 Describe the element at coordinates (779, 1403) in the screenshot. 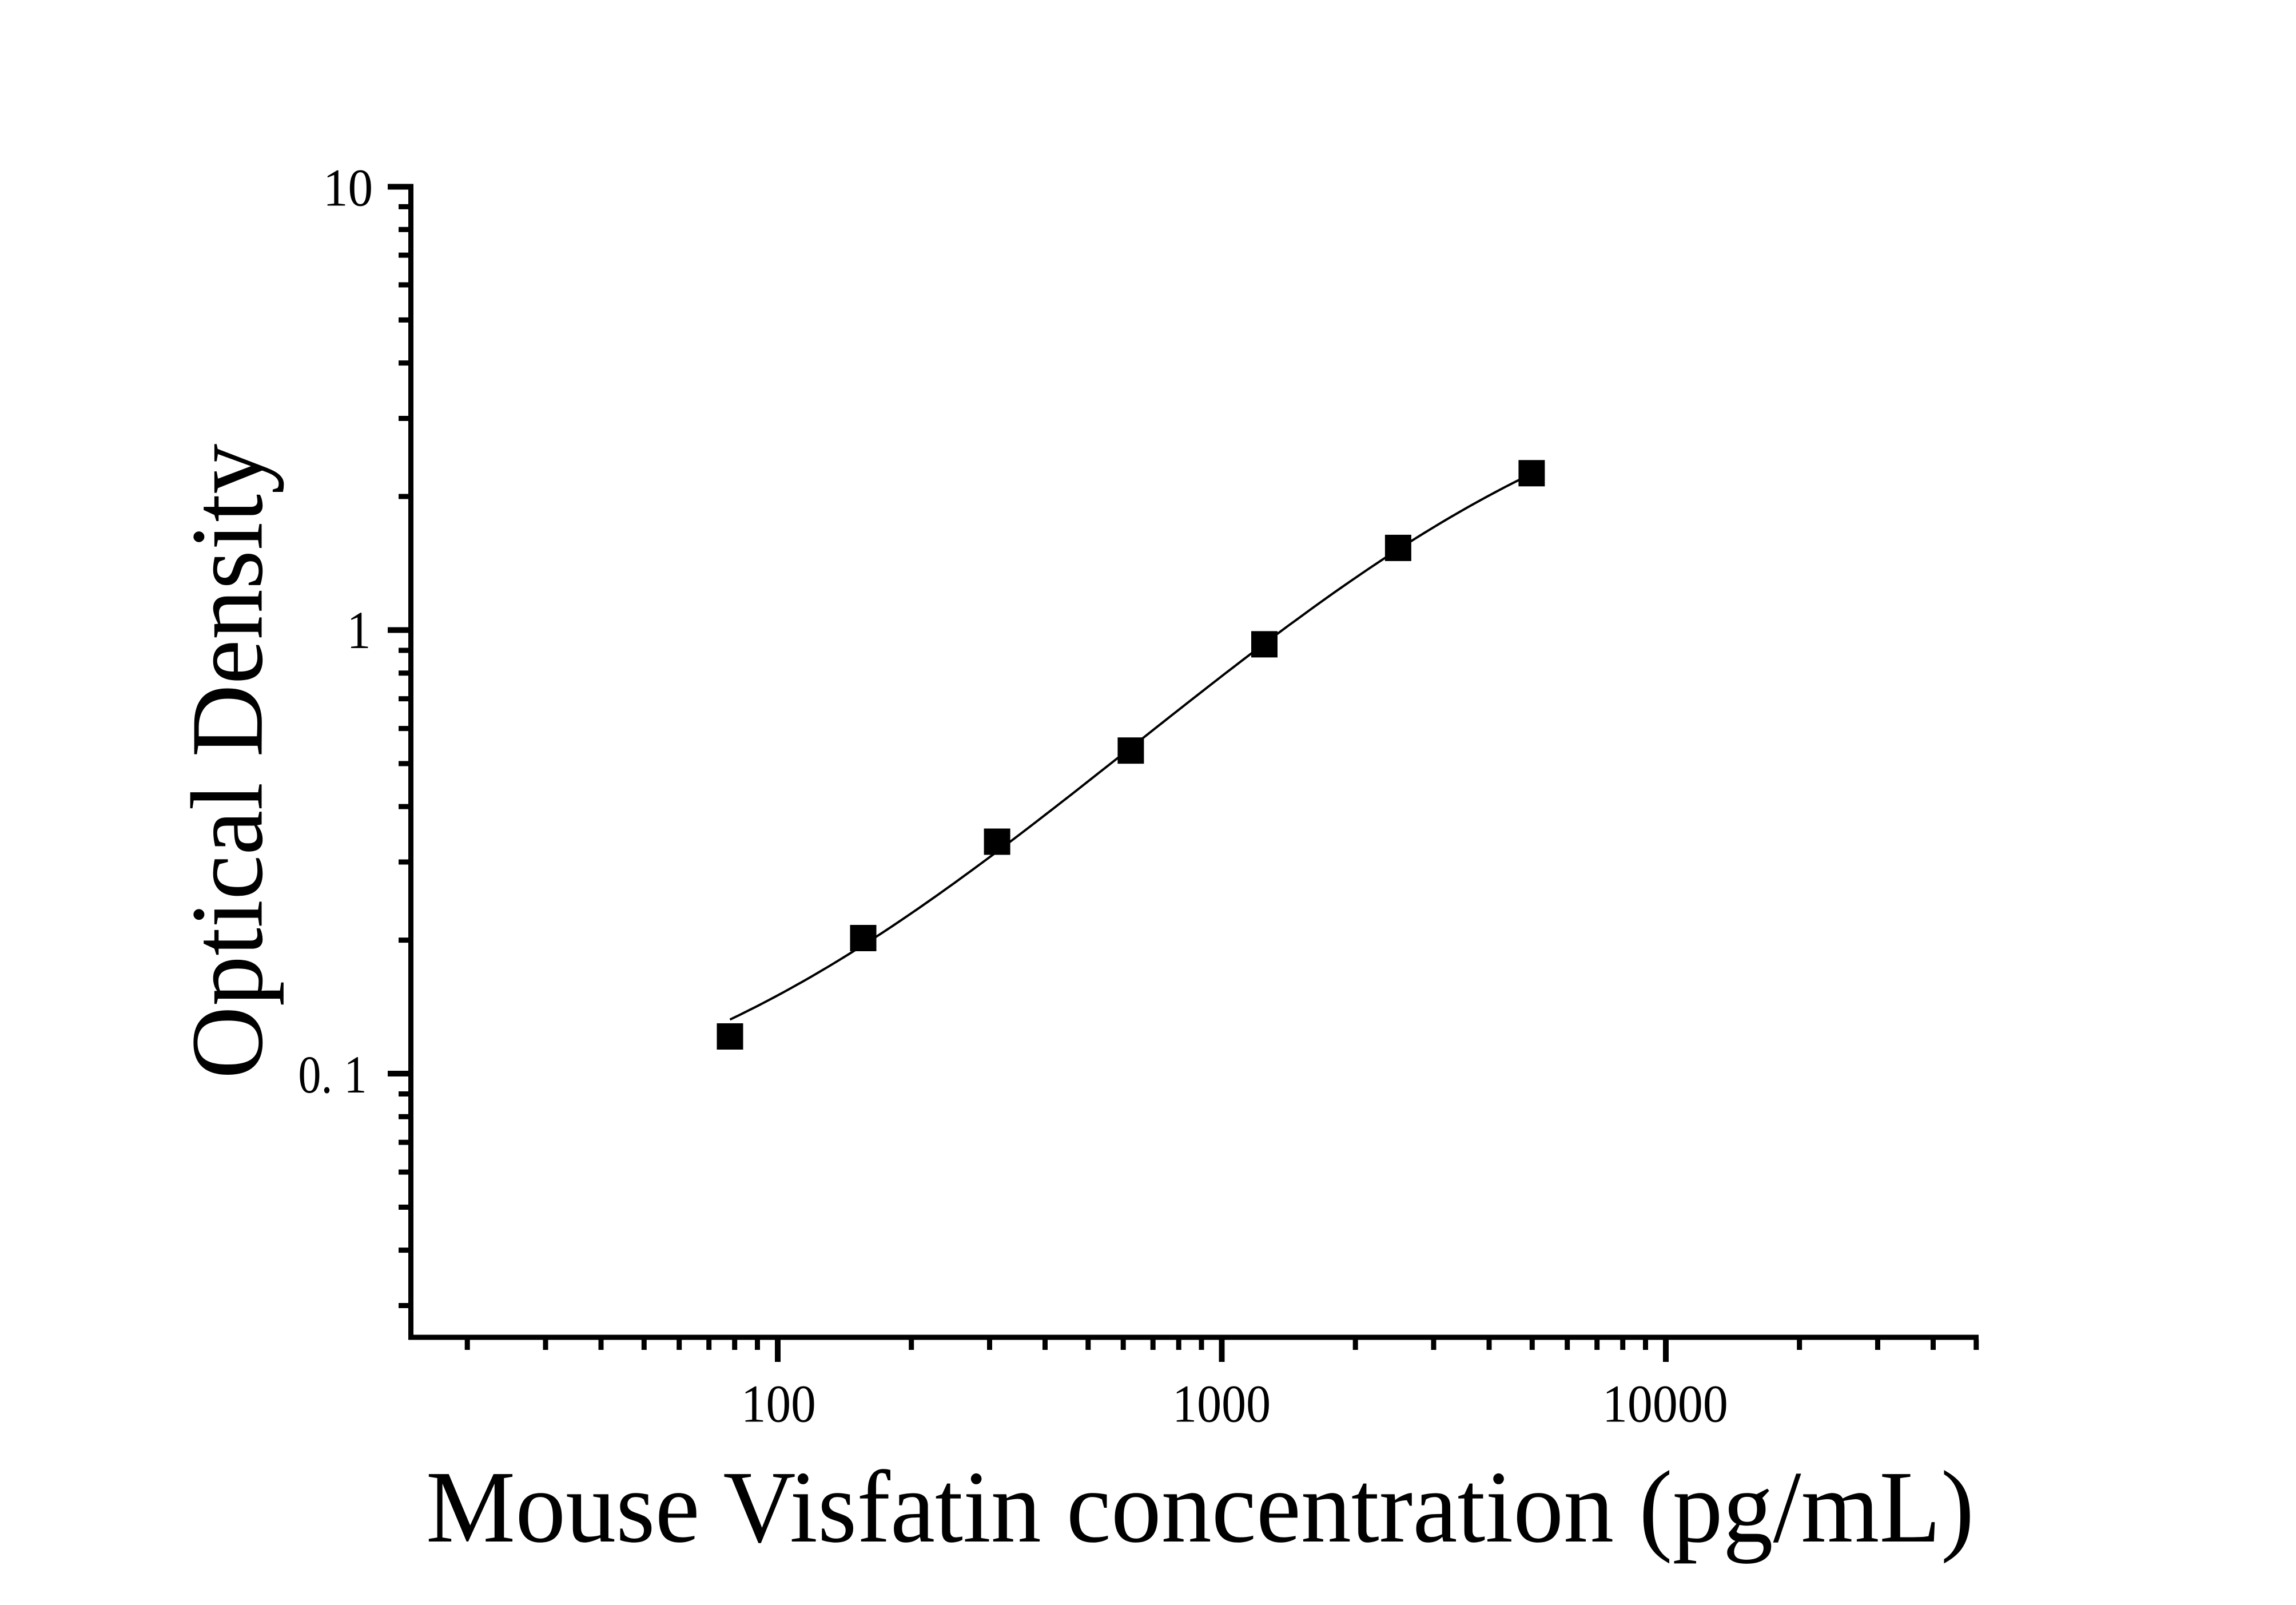

I see `svg-text: 100` at that location.